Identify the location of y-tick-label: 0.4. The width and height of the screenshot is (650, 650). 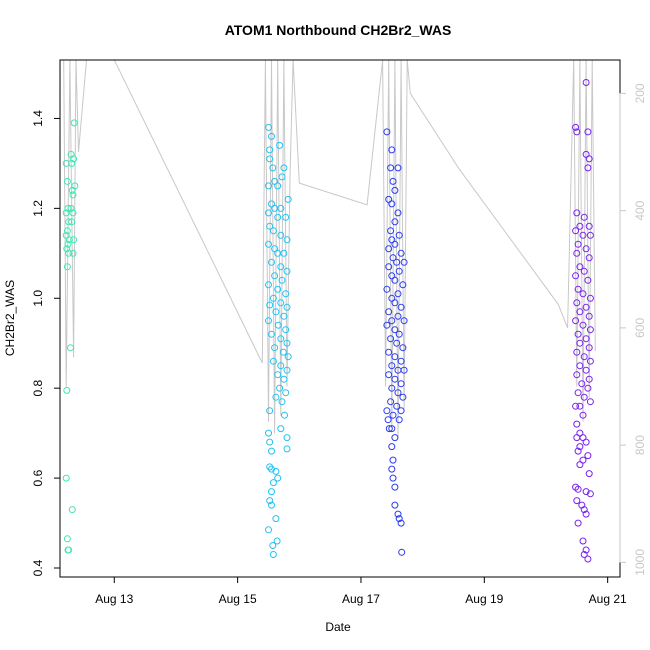
(38, 567).